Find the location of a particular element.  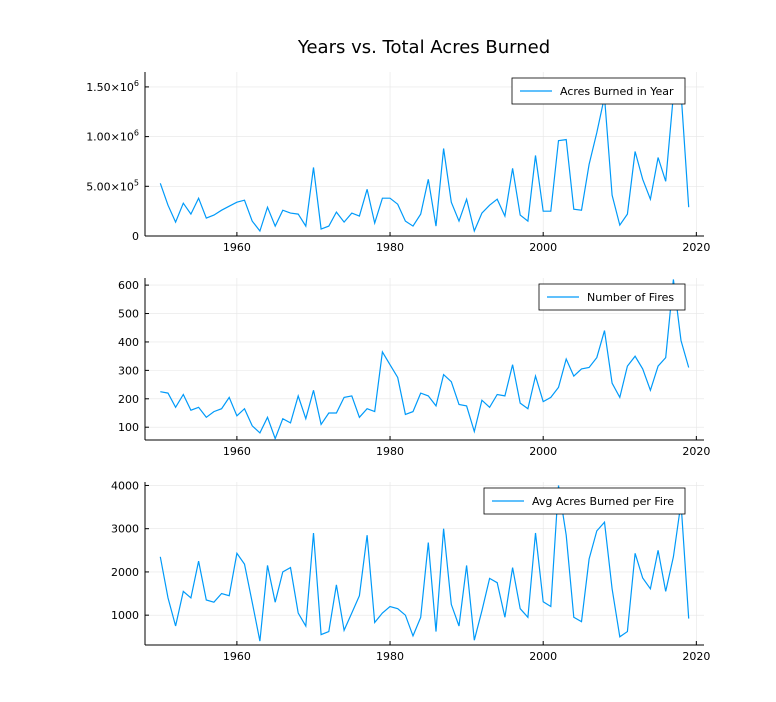

y-tick-label-exponent: 5 is located at coordinates (136, 182).